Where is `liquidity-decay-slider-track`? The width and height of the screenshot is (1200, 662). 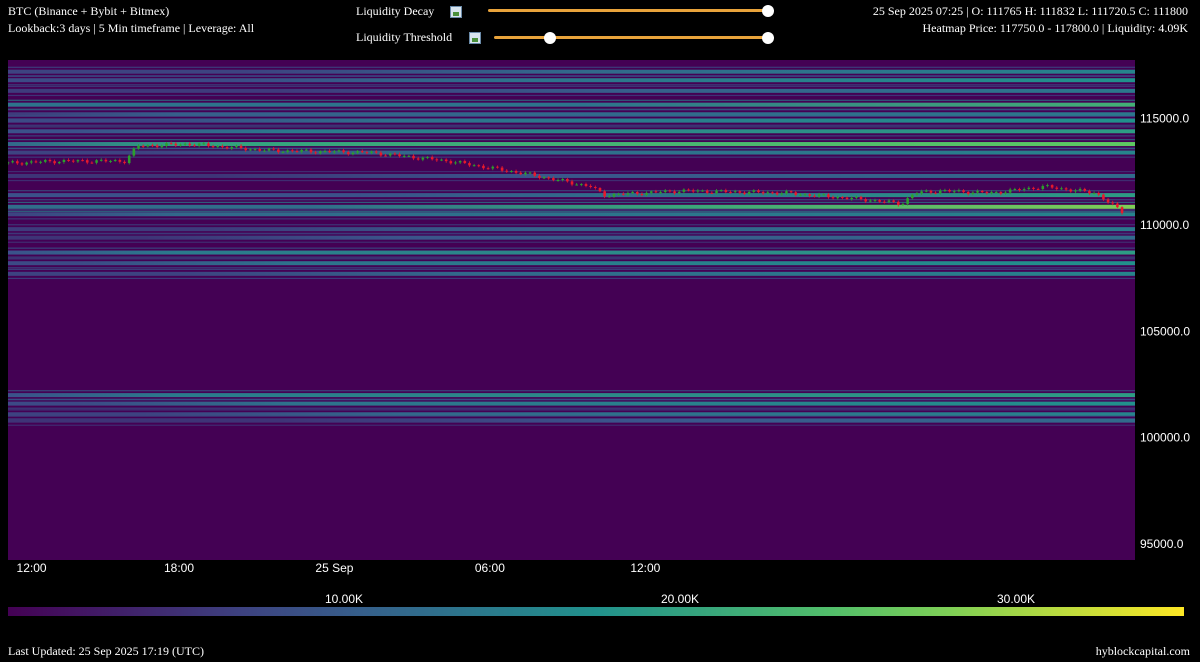
liquidity-decay-slider-track is located at coordinates (628, 10).